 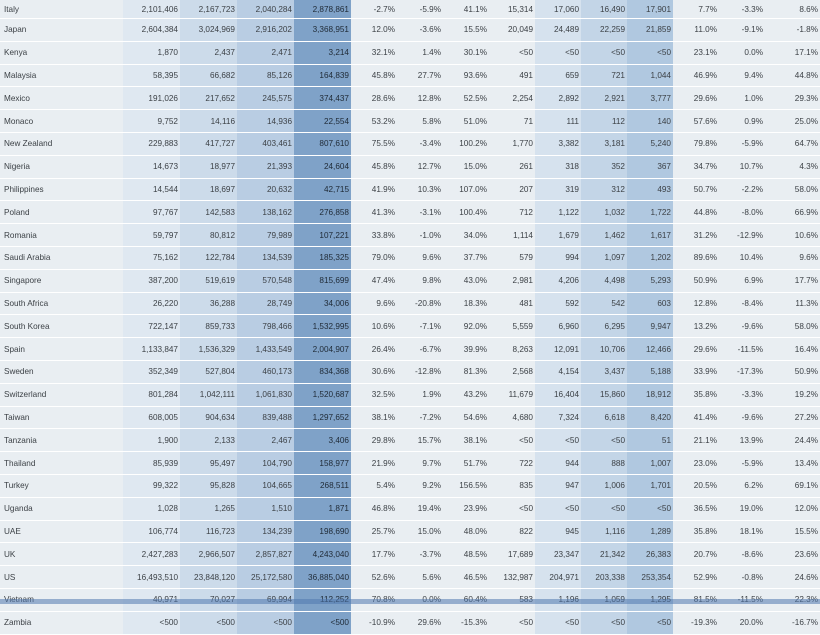 What do you see at coordinates (650, 326) in the screenshot?
I see `value-cell: 9,947` at bounding box center [650, 326].